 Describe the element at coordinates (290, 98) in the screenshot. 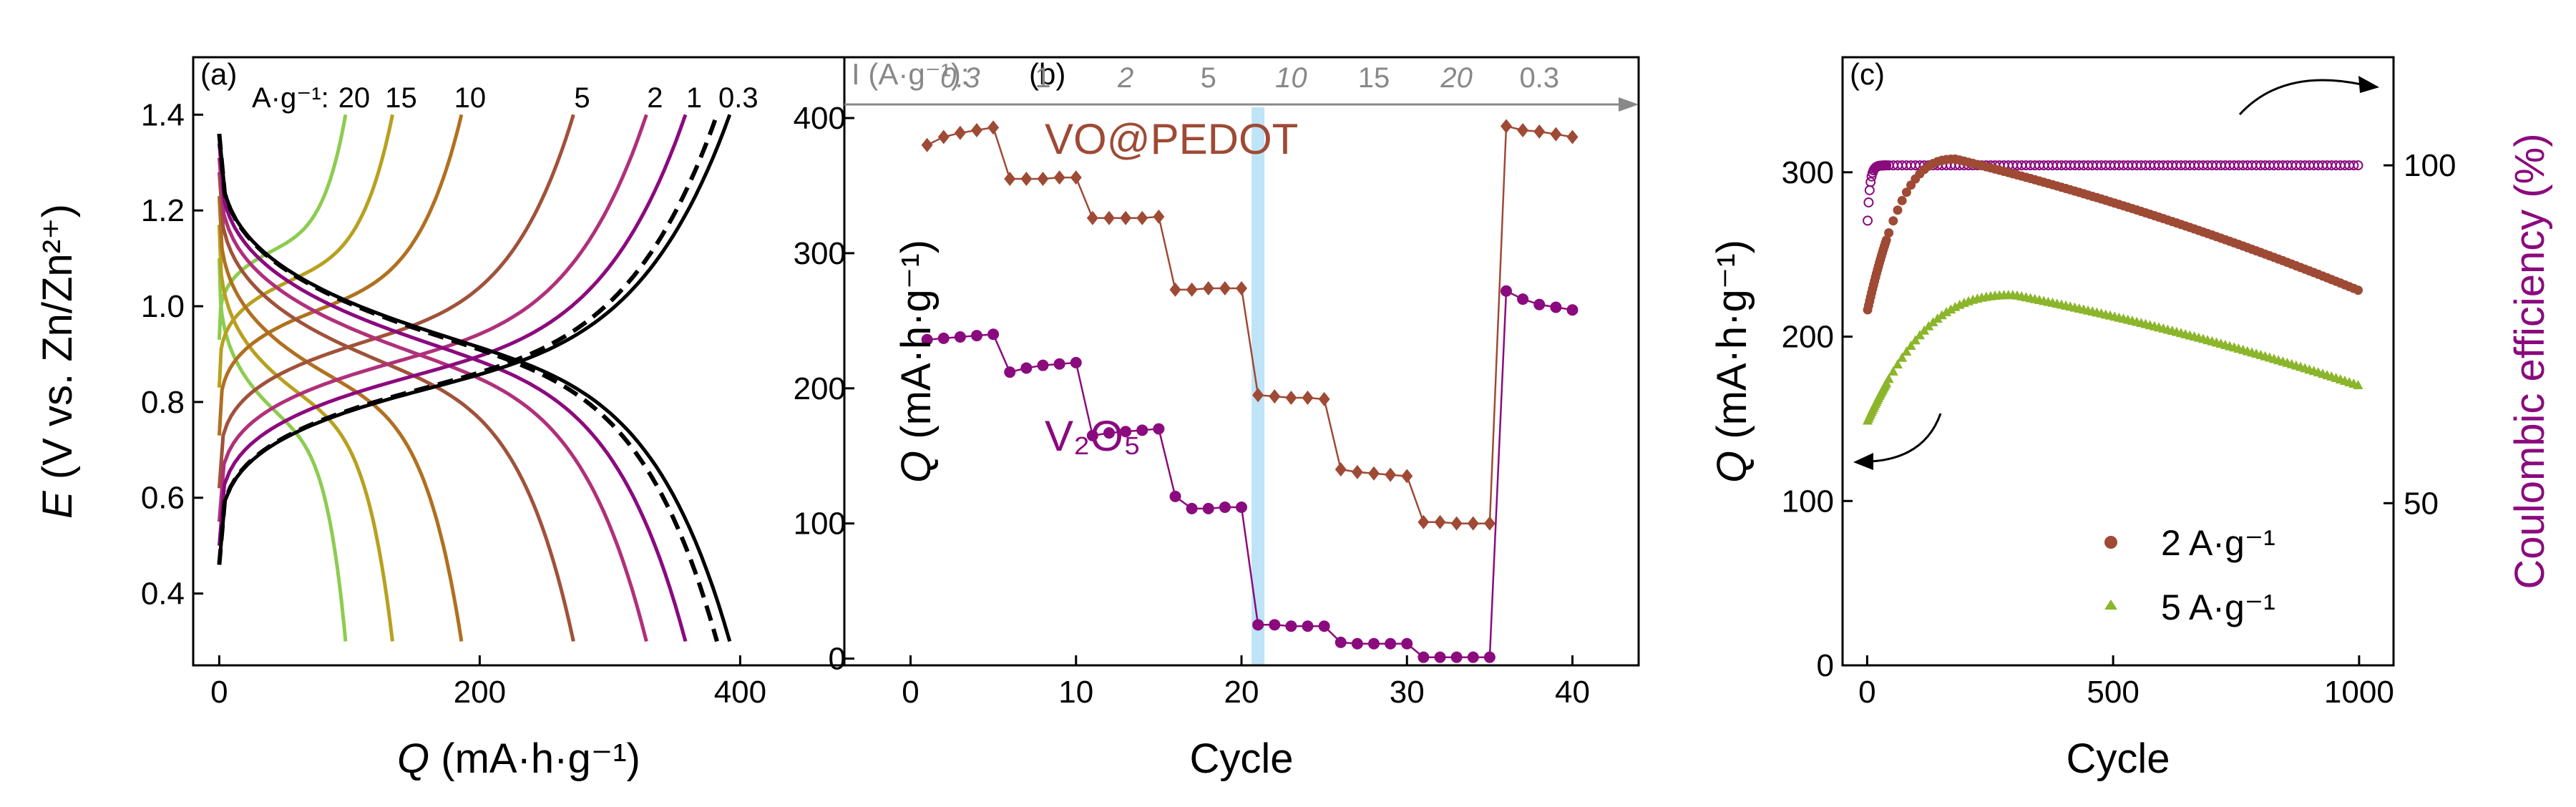

I see `panel-a-rate-prefix: A·g⁻¹:` at that location.